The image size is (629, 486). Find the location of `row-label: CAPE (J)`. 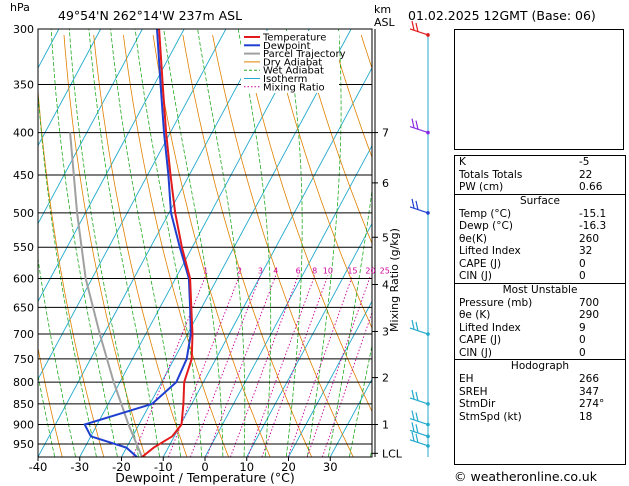

row-label: CAPE (J) is located at coordinates (480, 263).